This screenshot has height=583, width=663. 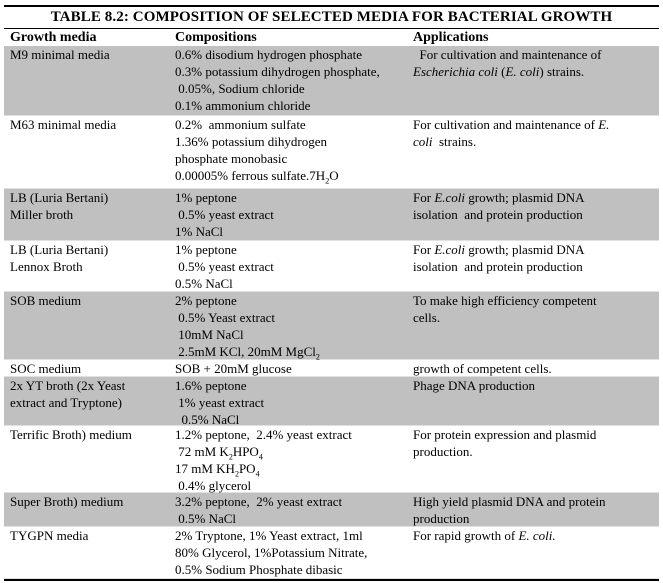 I want to click on cell-line: For rapid growth of E. coli., so click(x=534, y=535).